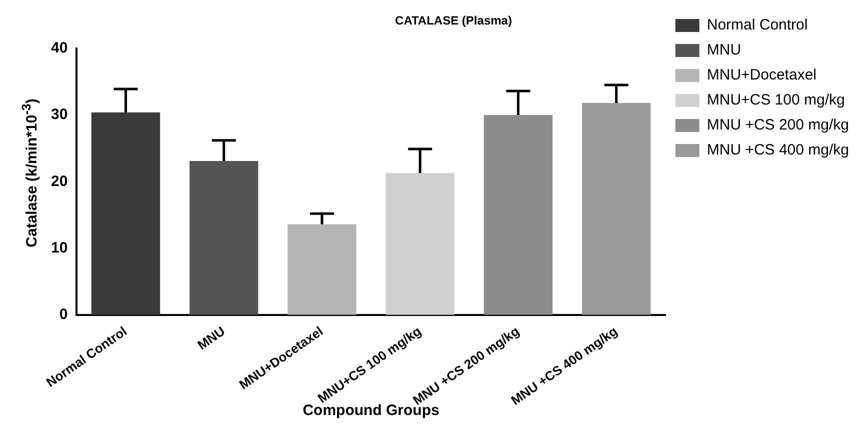 Image resolution: width=867 pixels, height=432 pixels. What do you see at coordinates (778, 125) in the screenshot?
I see `legend-label: MNU +CS 200 mg/kg` at bounding box center [778, 125].